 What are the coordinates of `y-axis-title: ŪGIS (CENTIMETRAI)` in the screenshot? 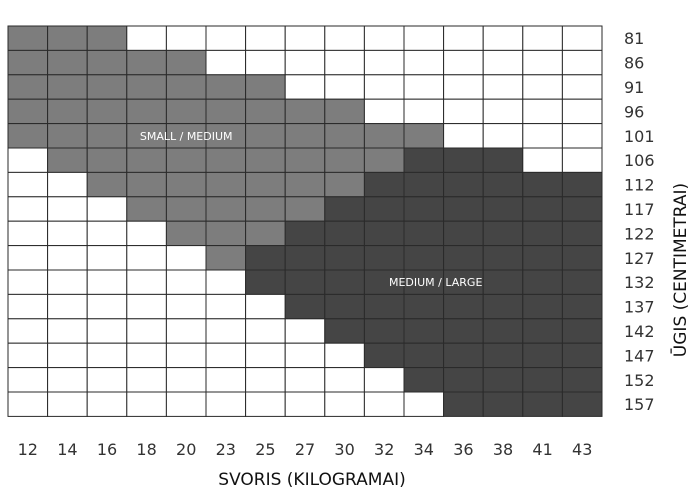 It's located at (680, 270).